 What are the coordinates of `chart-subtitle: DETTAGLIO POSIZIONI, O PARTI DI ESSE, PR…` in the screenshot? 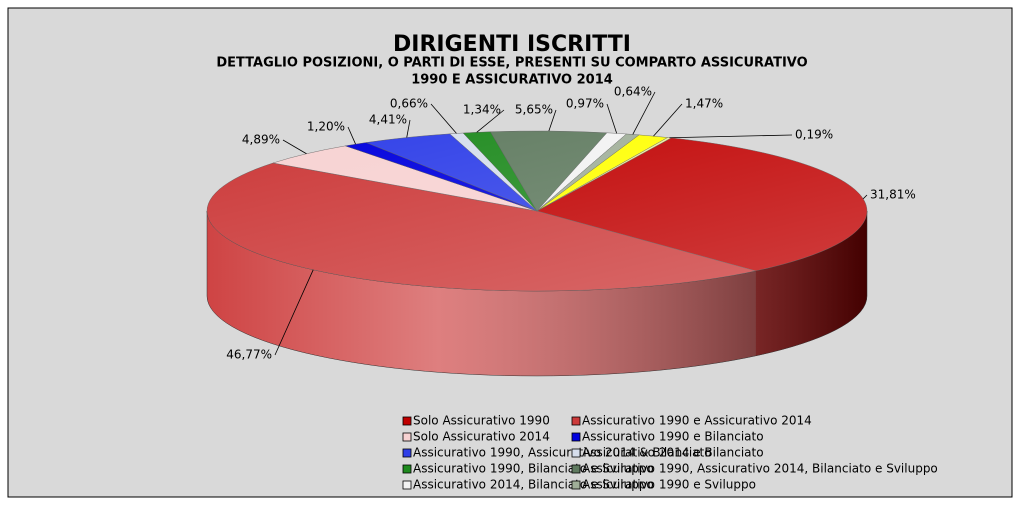 It's located at (511, 63).